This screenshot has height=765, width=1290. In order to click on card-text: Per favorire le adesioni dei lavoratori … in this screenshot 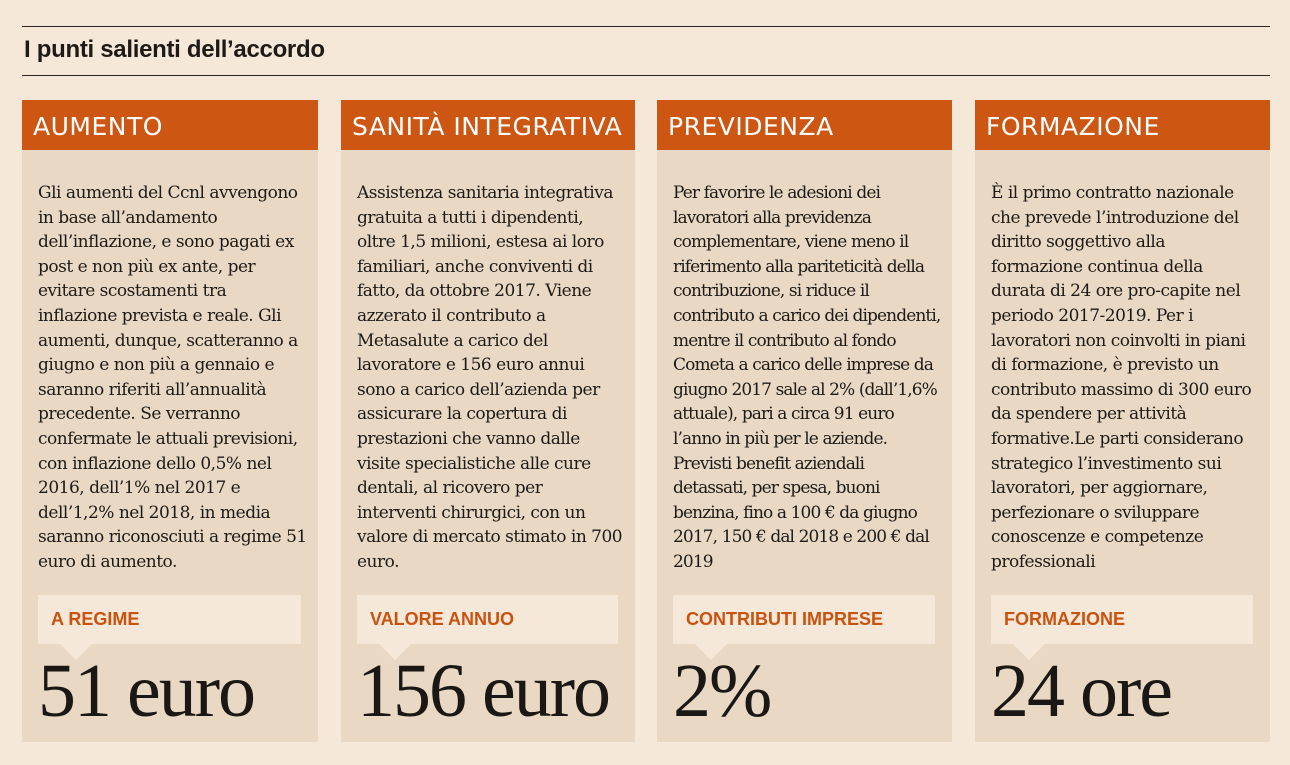, I will do `click(807, 377)`.